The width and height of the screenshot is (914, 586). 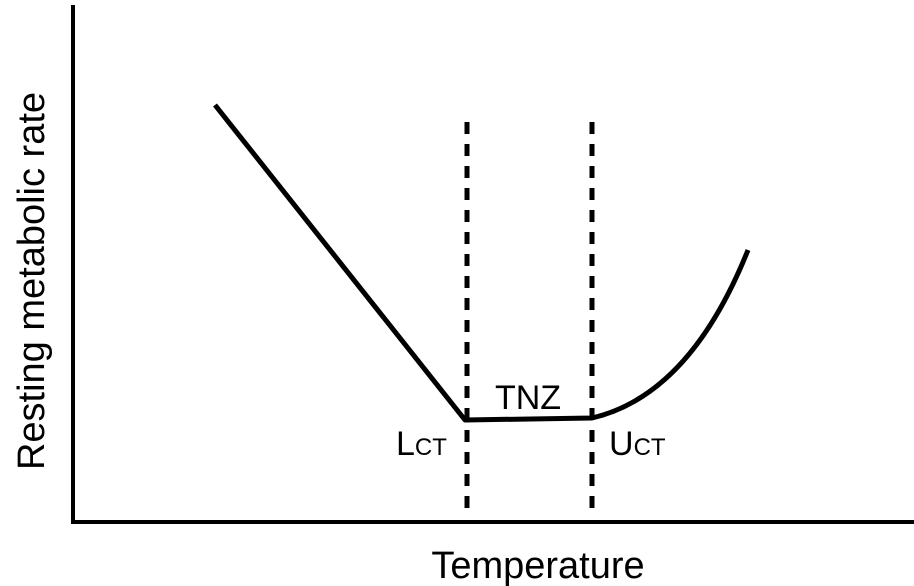 What do you see at coordinates (431, 447) in the screenshot?
I see `lower-sub: CT` at bounding box center [431, 447].